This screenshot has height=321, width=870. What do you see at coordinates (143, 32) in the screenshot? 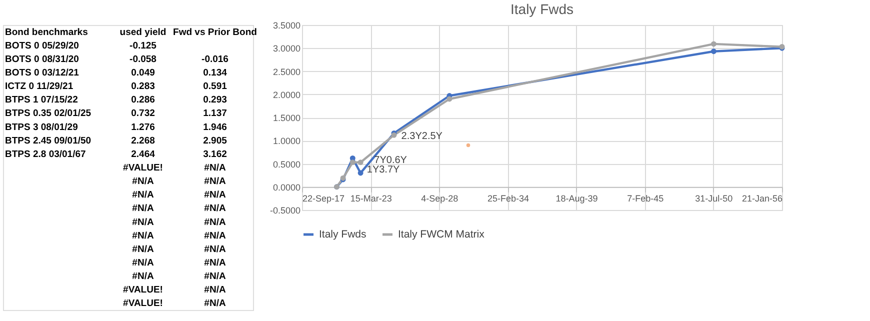
I see `text: used yield` at bounding box center [143, 32].